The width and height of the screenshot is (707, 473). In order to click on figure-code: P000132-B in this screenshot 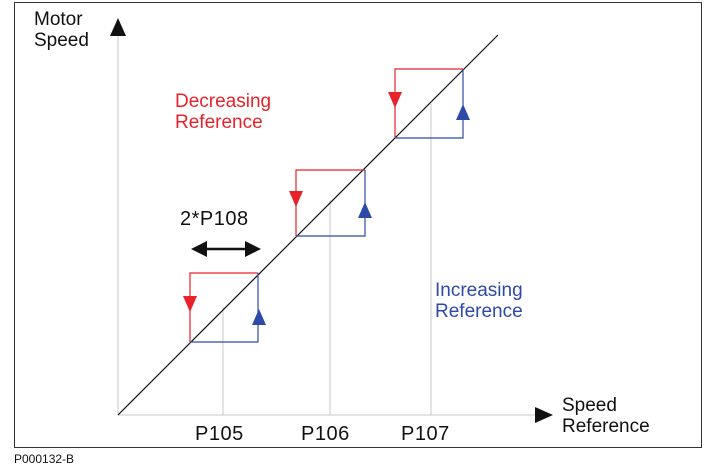, I will do `click(44, 459)`.